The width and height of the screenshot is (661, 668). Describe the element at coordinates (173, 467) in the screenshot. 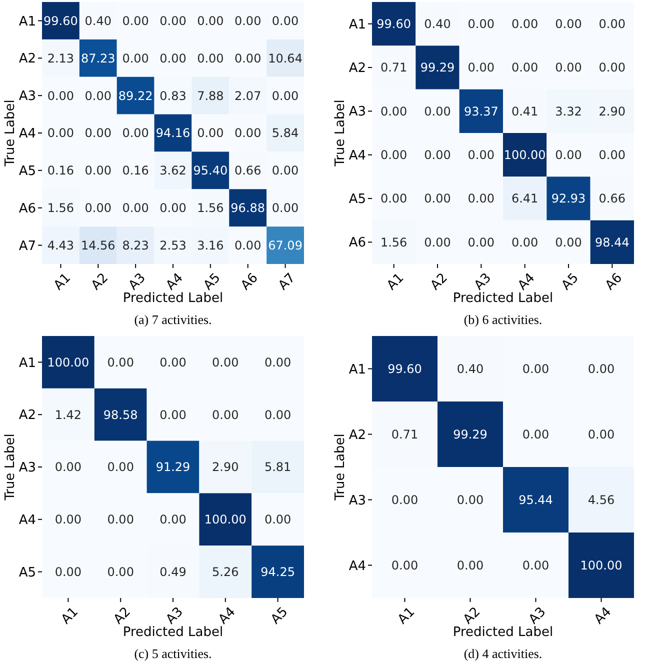

I see `data-label: 91.29` at that location.